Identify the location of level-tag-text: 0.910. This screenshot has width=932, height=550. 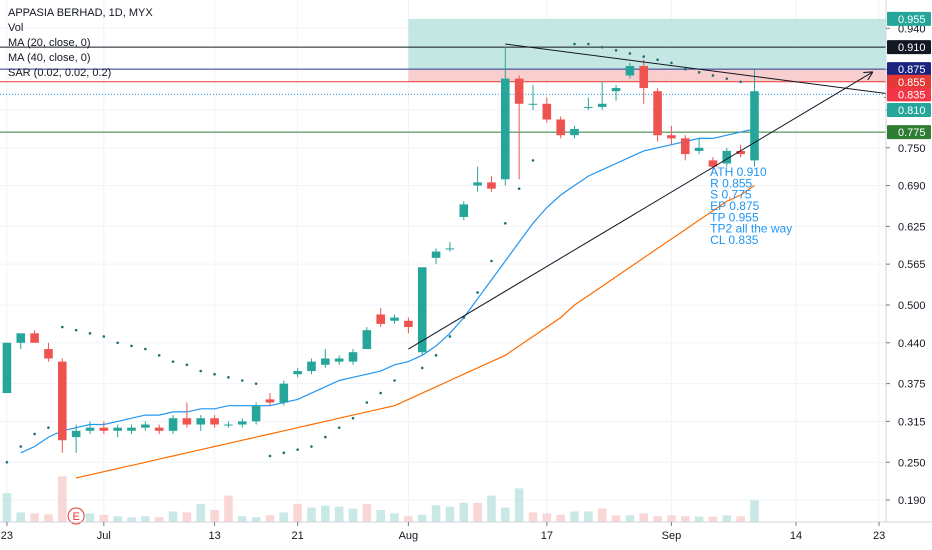
(912, 48).